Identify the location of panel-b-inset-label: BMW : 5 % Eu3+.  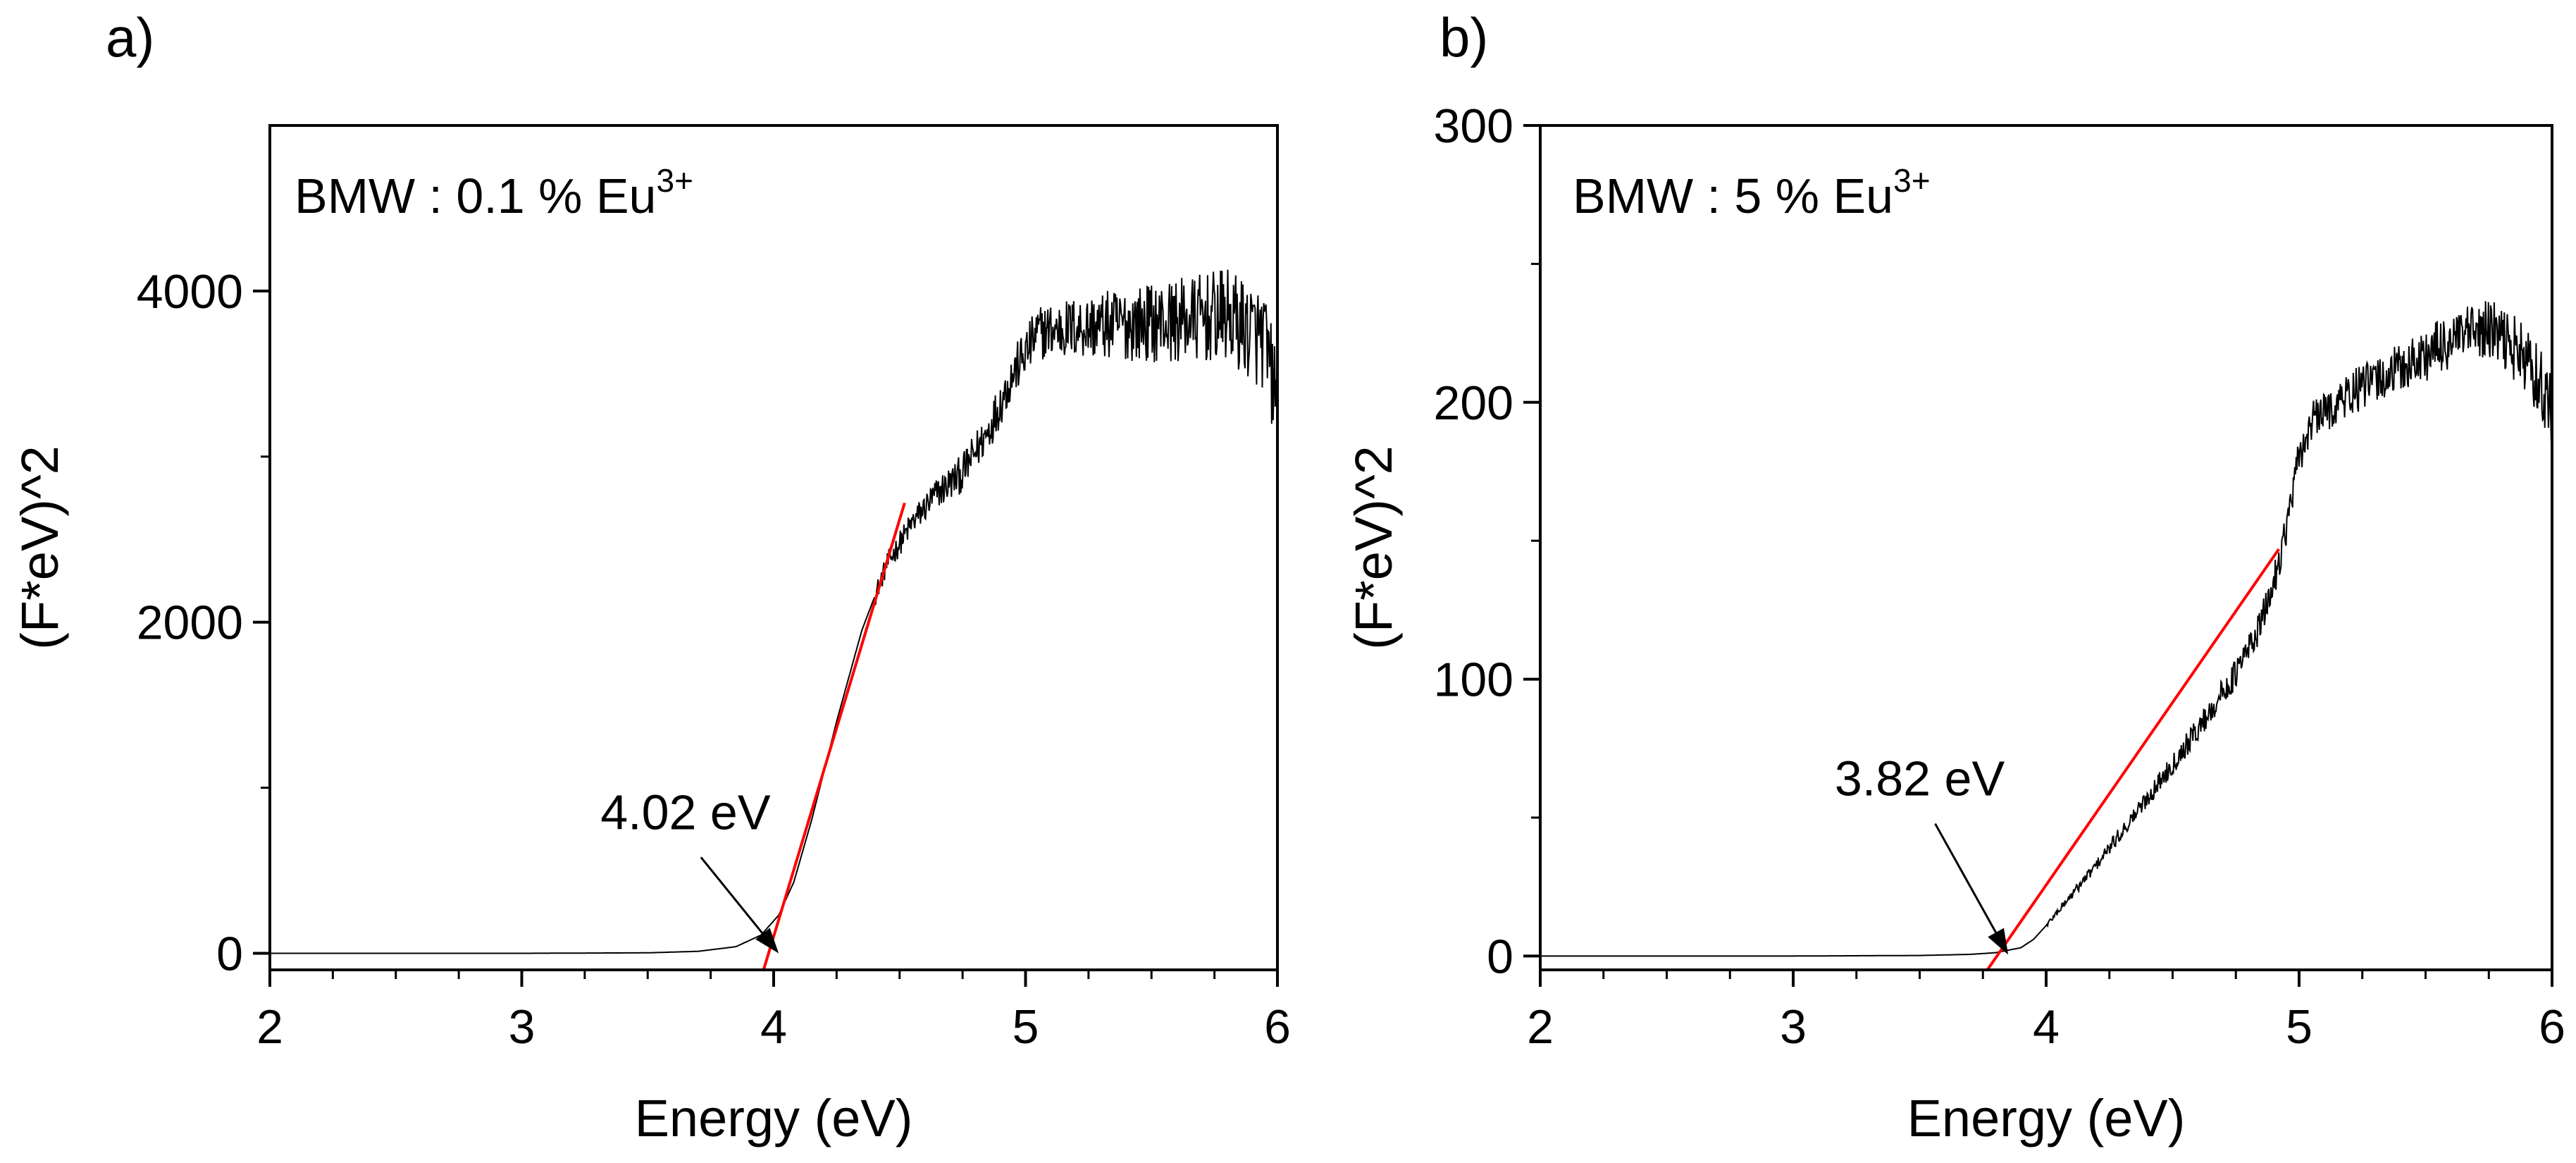
(1752, 193).